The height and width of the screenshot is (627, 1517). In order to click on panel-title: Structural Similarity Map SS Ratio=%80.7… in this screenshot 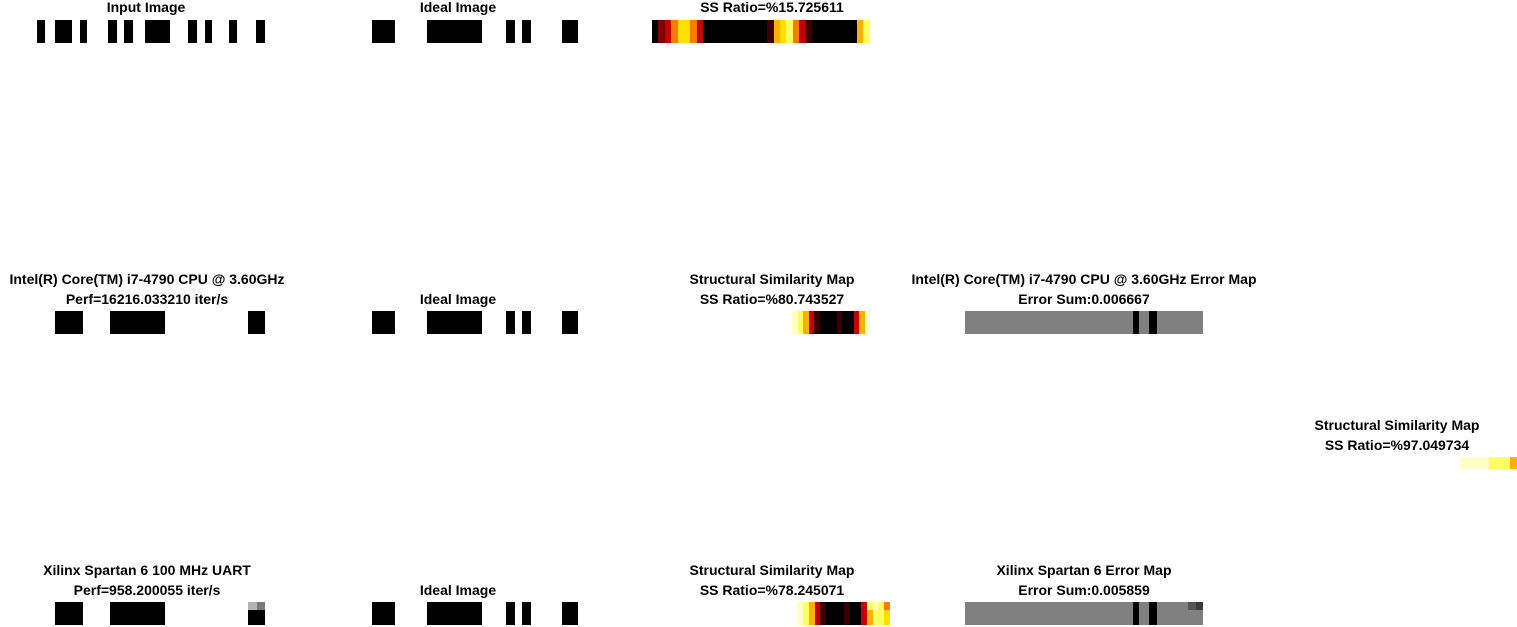, I will do `click(772, 289)`.